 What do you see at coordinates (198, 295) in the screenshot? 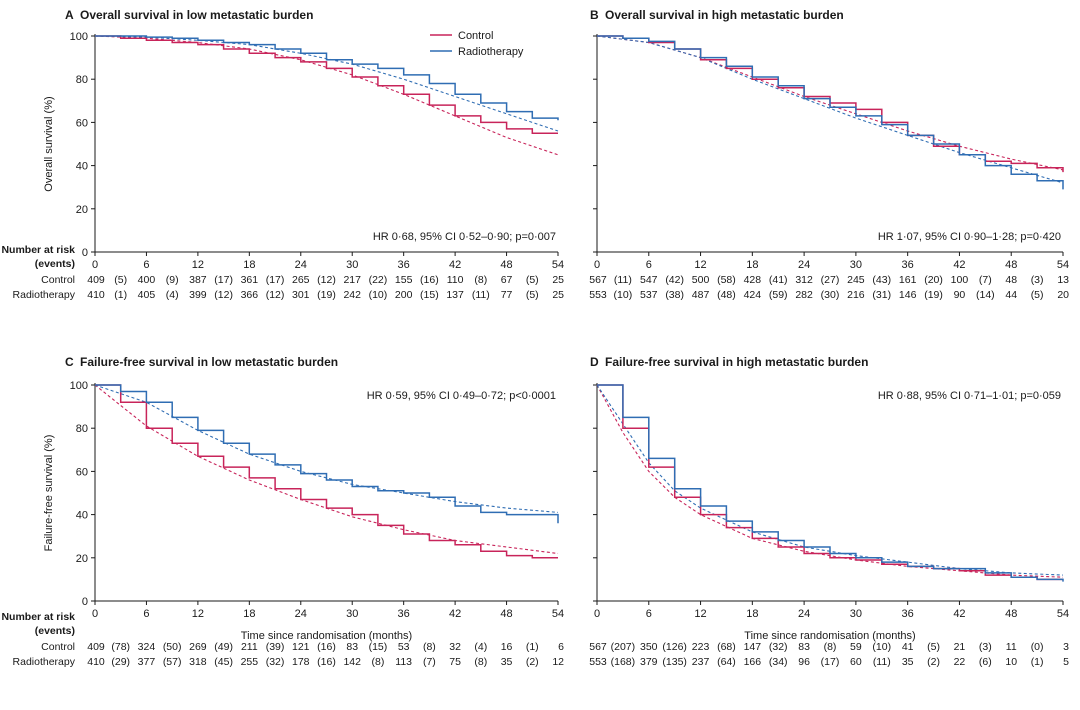
I see `panel-a-risk-radiotherapy-cell: 399` at bounding box center [198, 295].